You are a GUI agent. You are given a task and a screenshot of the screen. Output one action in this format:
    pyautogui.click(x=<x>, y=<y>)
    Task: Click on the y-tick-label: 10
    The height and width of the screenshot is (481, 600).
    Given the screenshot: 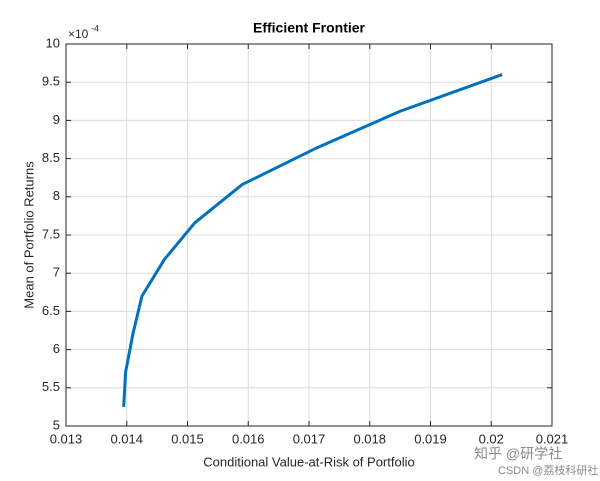 What is the action you would take?
    pyautogui.click(x=53, y=42)
    